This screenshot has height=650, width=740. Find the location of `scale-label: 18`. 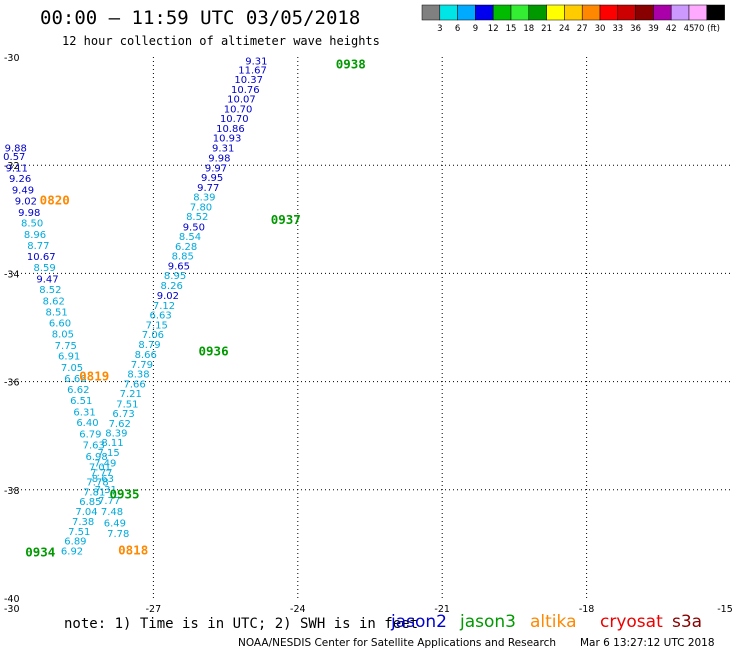

scale-label: 18 is located at coordinates (528, 29).